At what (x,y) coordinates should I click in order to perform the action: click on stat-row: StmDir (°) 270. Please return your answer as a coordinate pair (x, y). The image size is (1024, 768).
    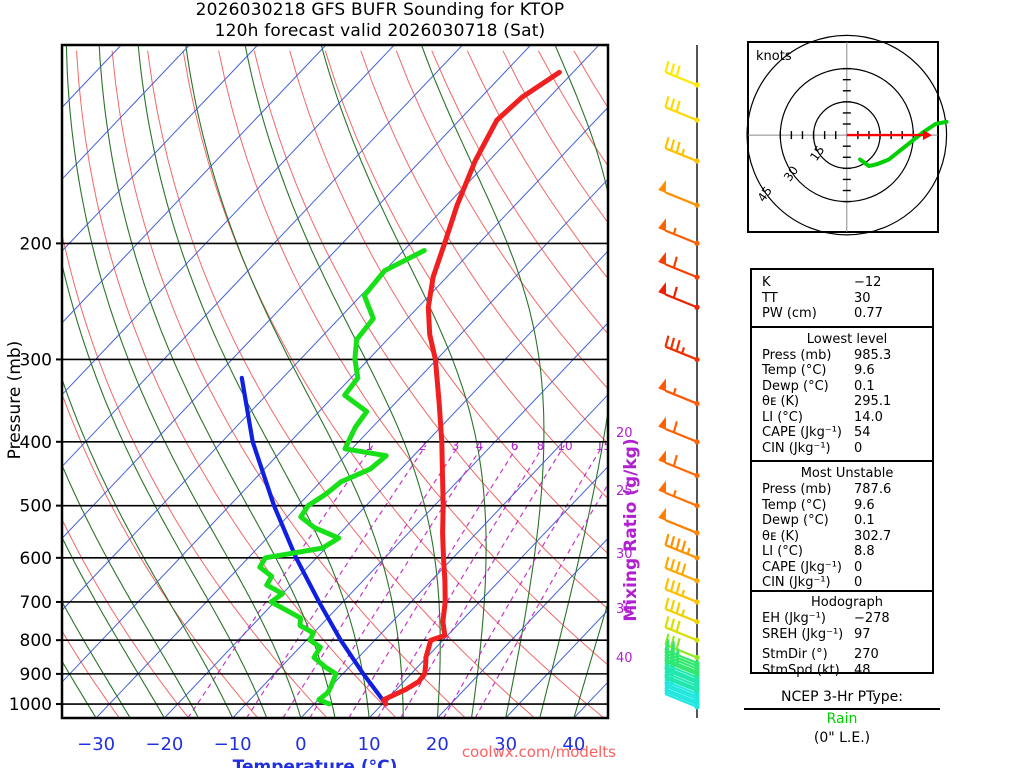
    Looking at the image, I should click on (847, 655).